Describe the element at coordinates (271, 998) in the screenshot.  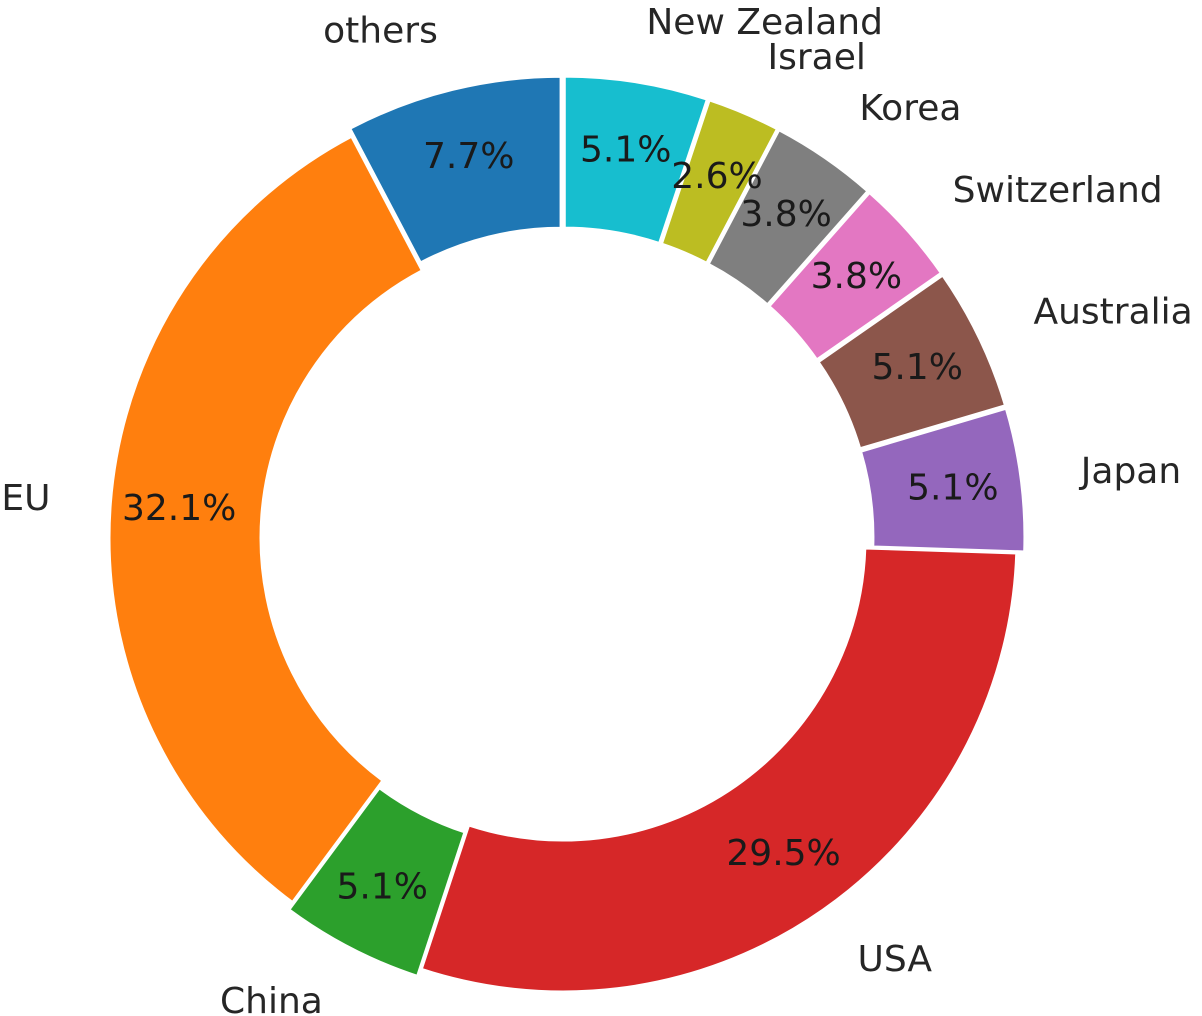
I see `category-label-china: China` at that location.